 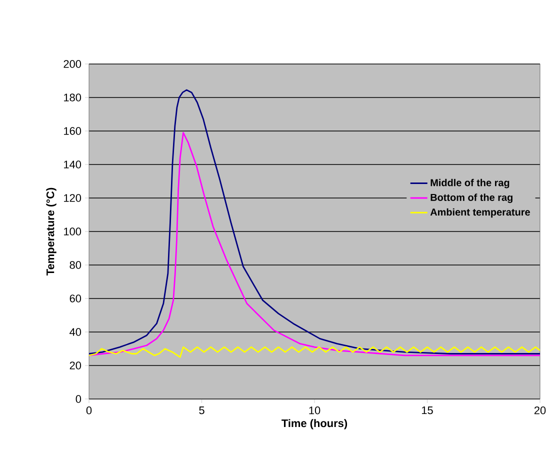 What do you see at coordinates (470, 183) in the screenshot?
I see `legend-label: Middle of the rag` at bounding box center [470, 183].